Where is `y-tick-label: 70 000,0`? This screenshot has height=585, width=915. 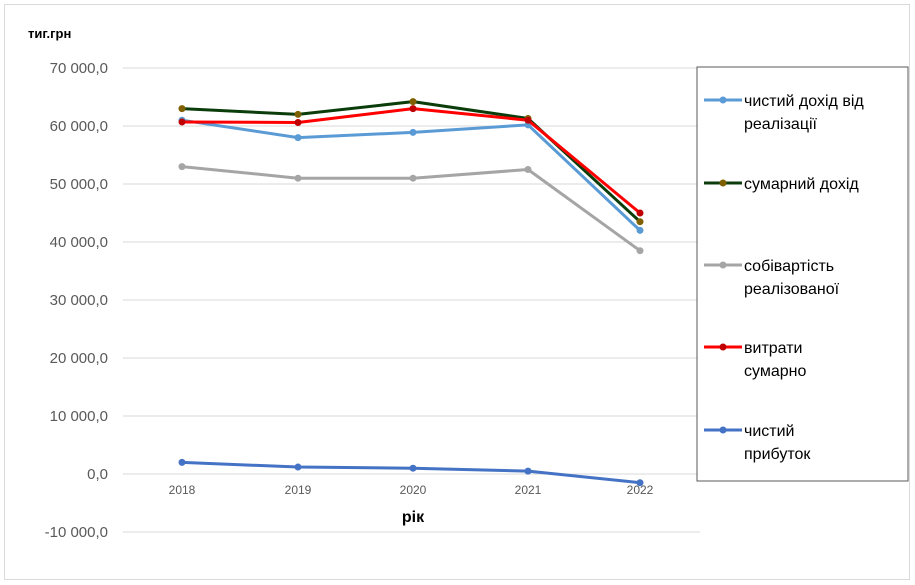 y-tick-label: 70 000,0 is located at coordinates (79, 68).